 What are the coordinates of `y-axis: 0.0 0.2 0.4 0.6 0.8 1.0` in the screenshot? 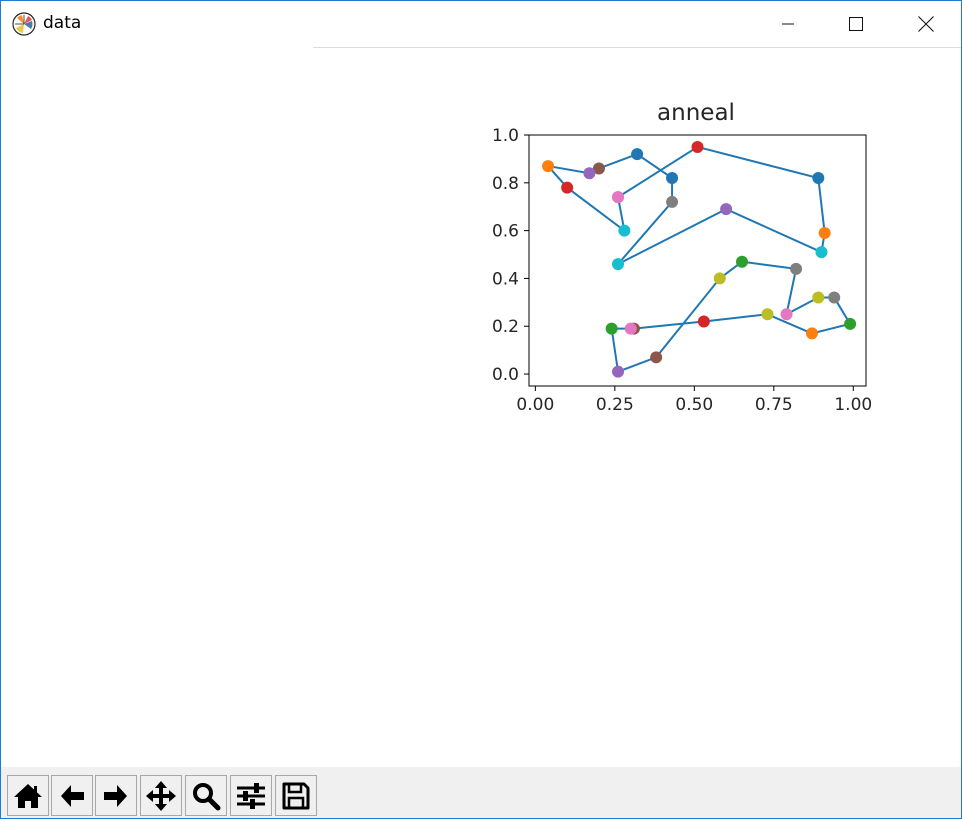 It's located at (510, 255).